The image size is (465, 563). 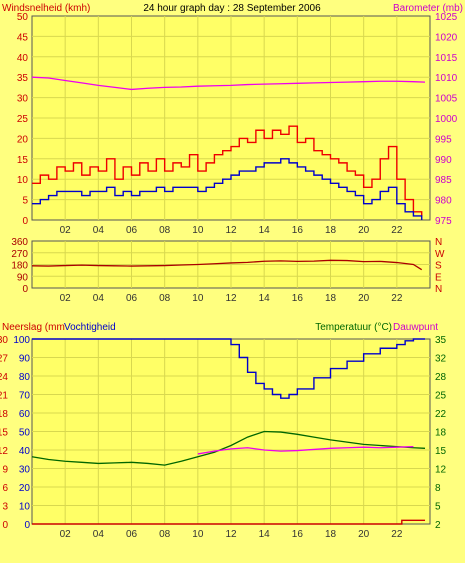 What do you see at coordinates (305, 450) in the screenshot?
I see `dewpoint-line` at bounding box center [305, 450].